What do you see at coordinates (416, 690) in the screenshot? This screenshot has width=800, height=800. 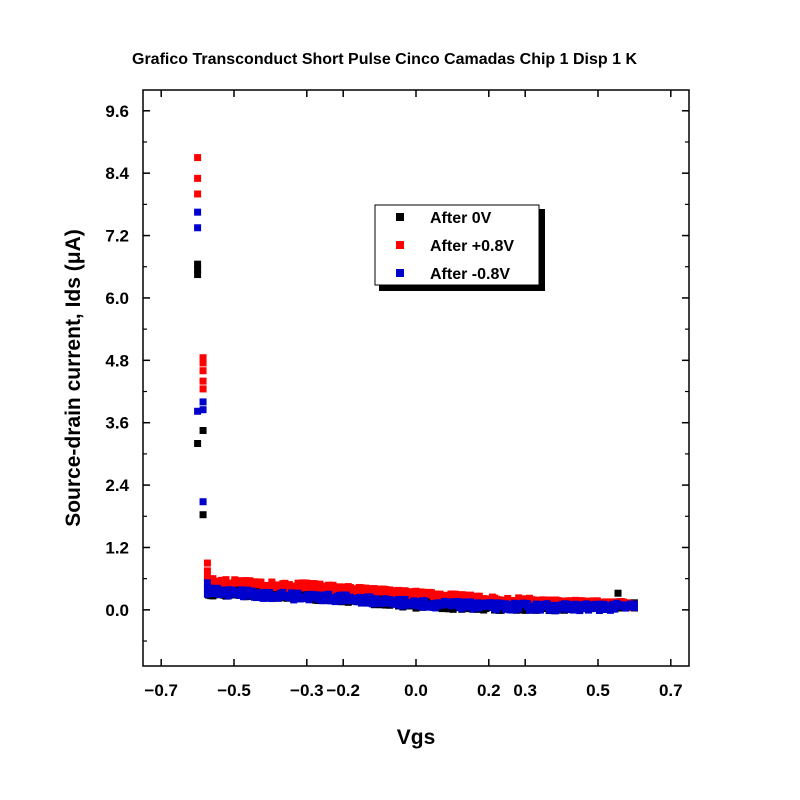 I see `x-tick-label: 0.0` at bounding box center [416, 690].